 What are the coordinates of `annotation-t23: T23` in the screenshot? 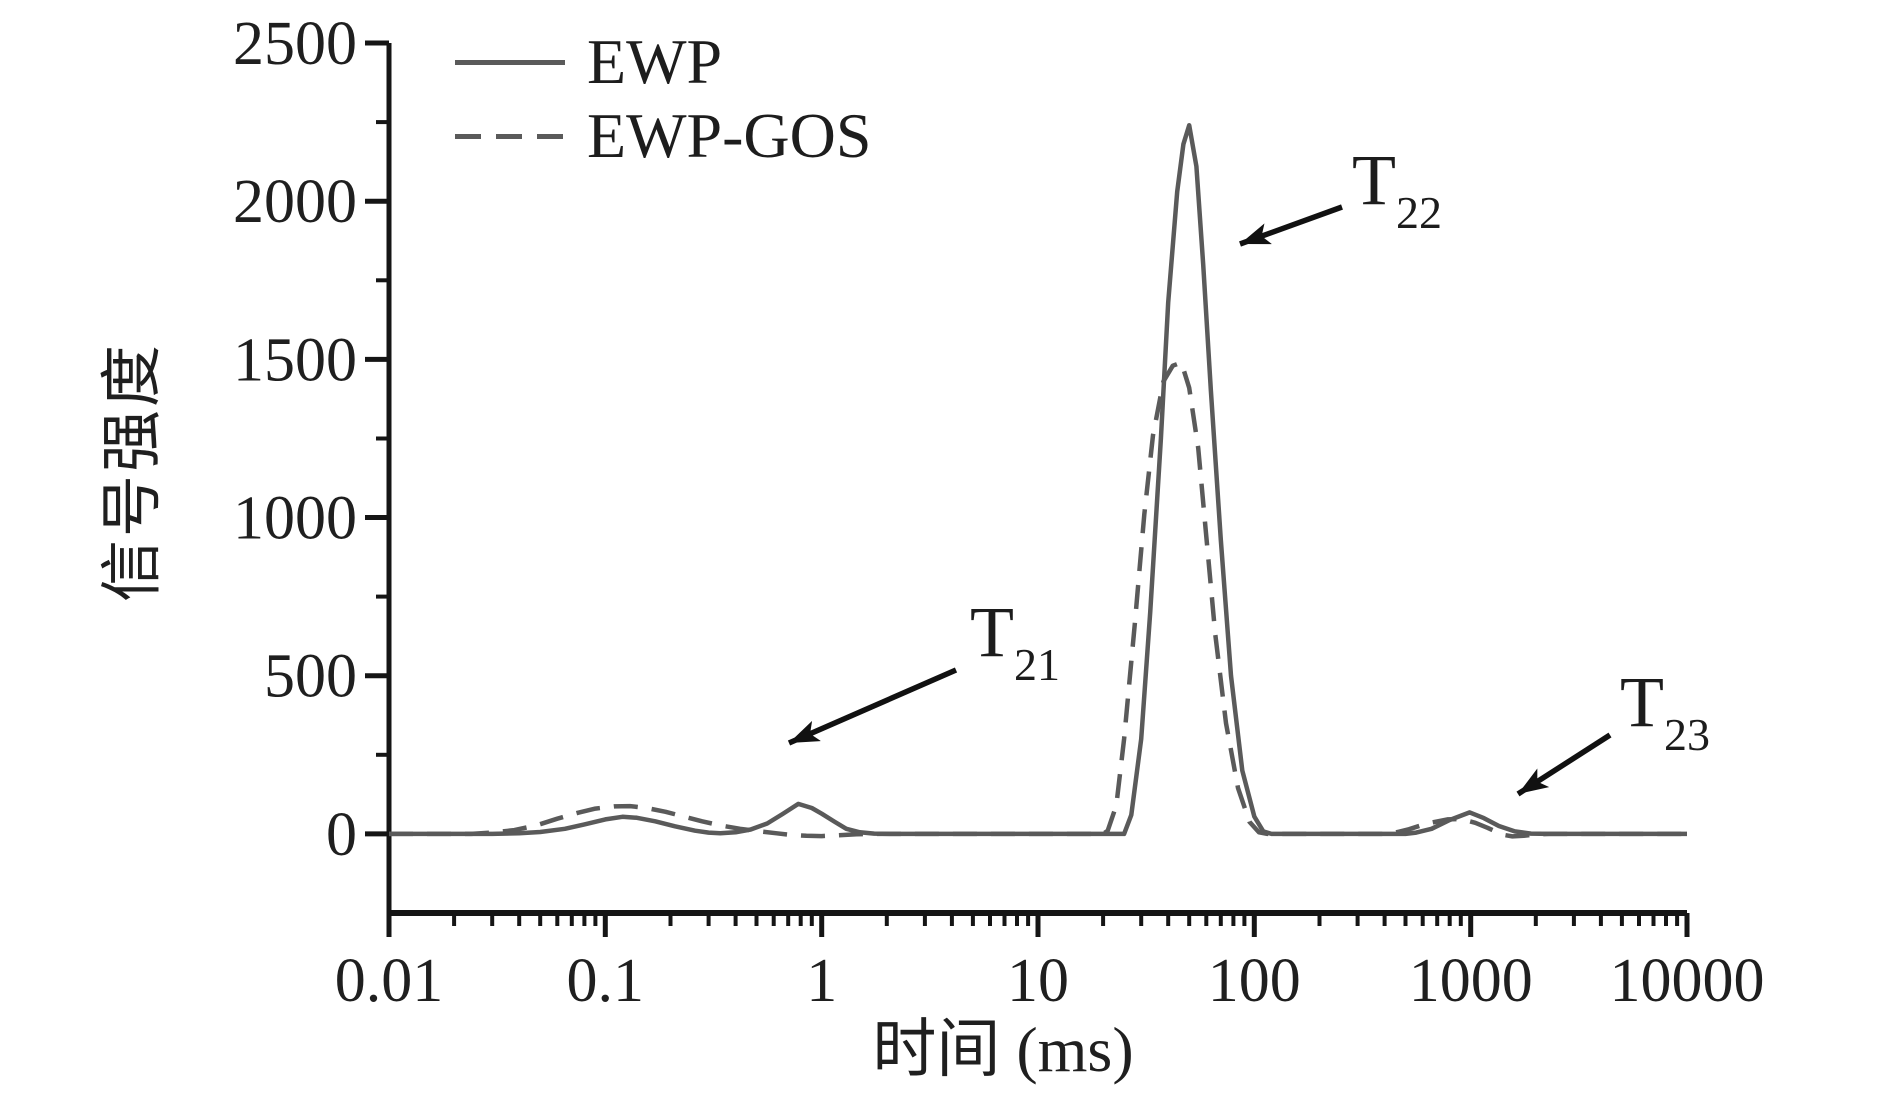 It's located at (1665, 712).